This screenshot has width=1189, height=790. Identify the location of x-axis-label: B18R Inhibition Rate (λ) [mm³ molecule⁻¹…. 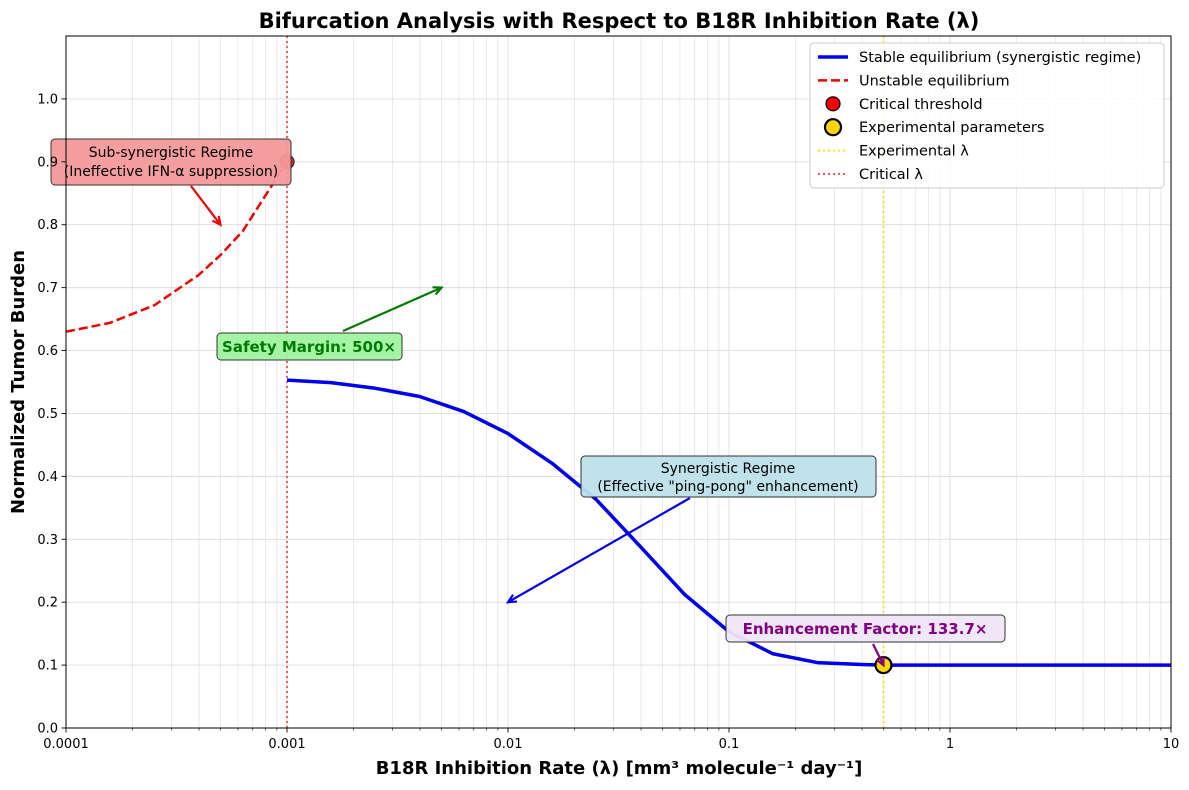
(619, 768).